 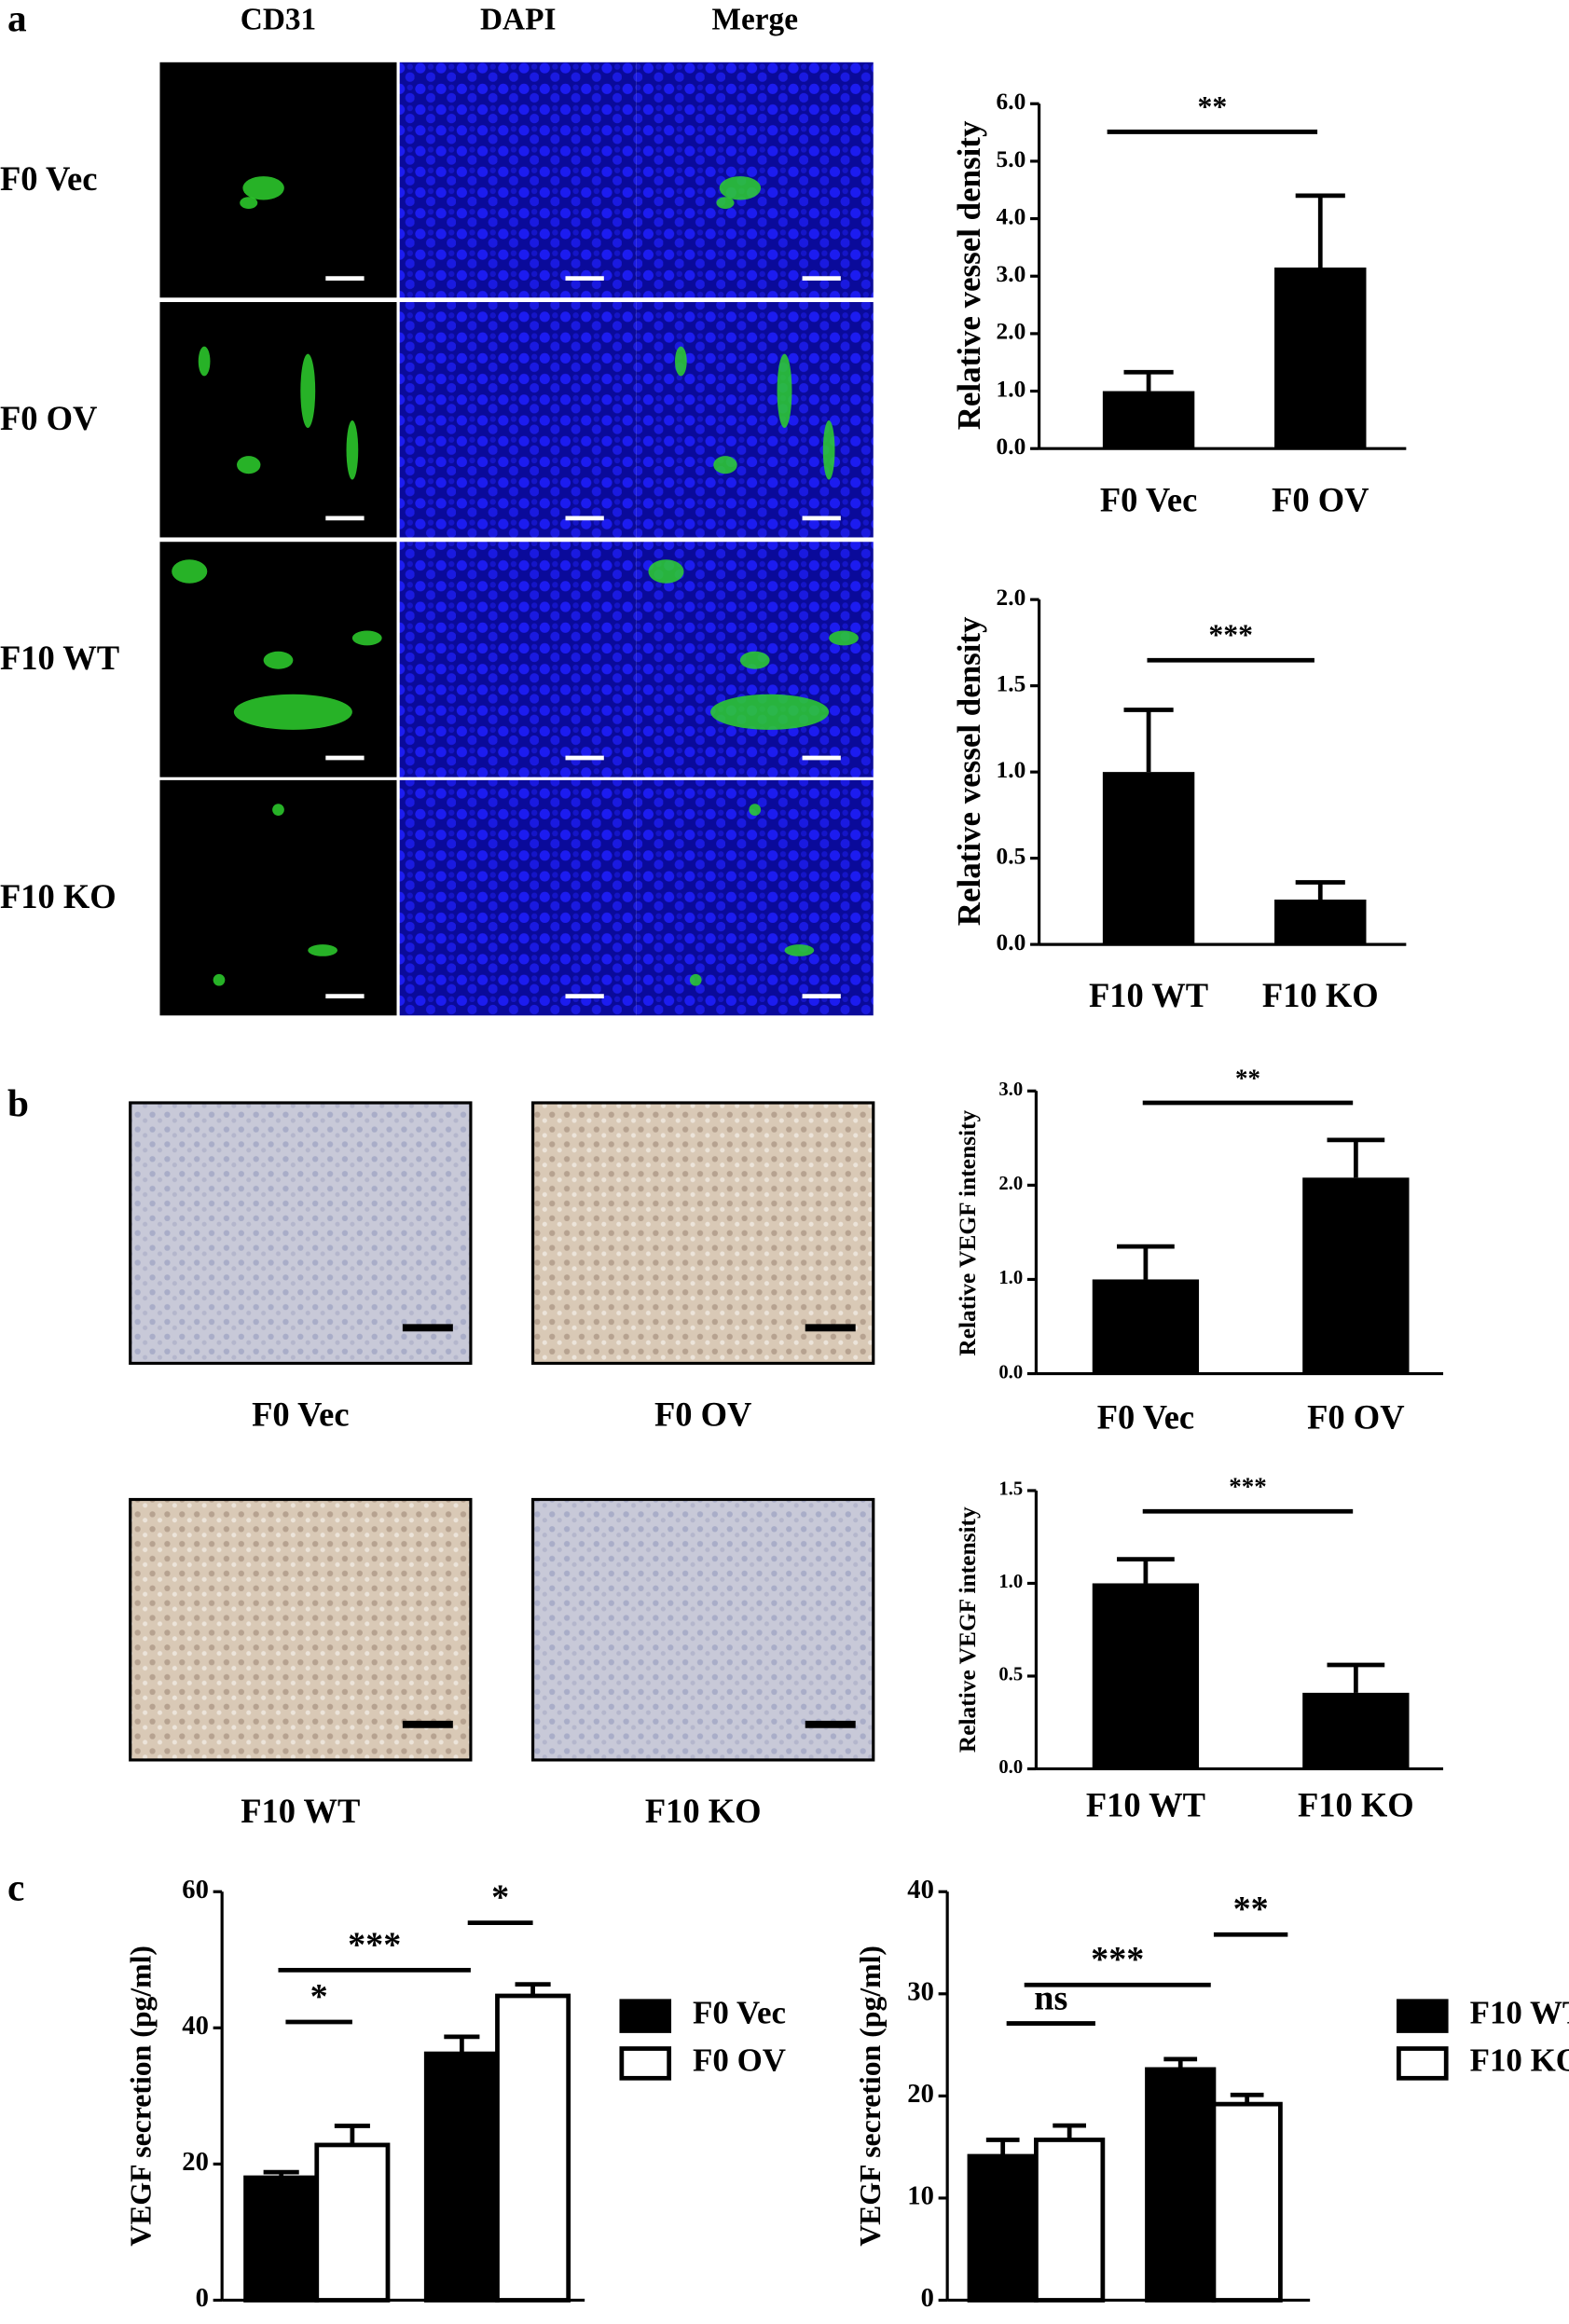 What do you see at coordinates (1011, 274) in the screenshot?
I see `y-tick-label: 3.0` at bounding box center [1011, 274].